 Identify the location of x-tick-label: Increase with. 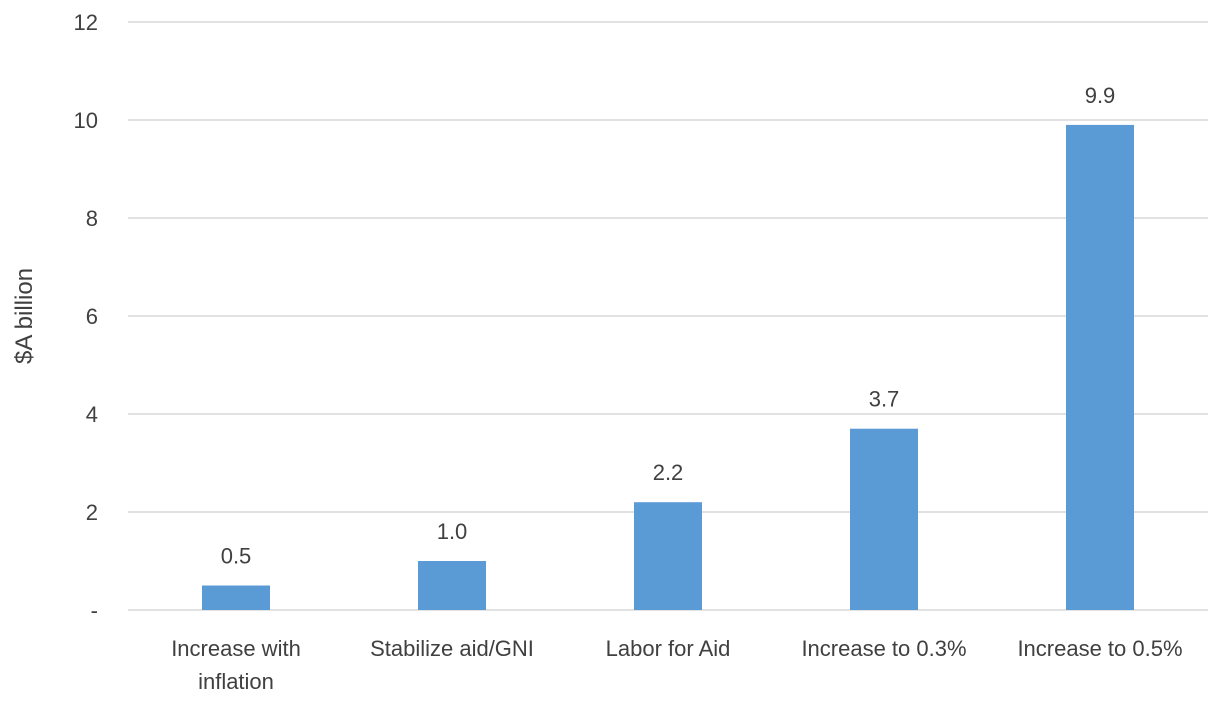
(236, 648).